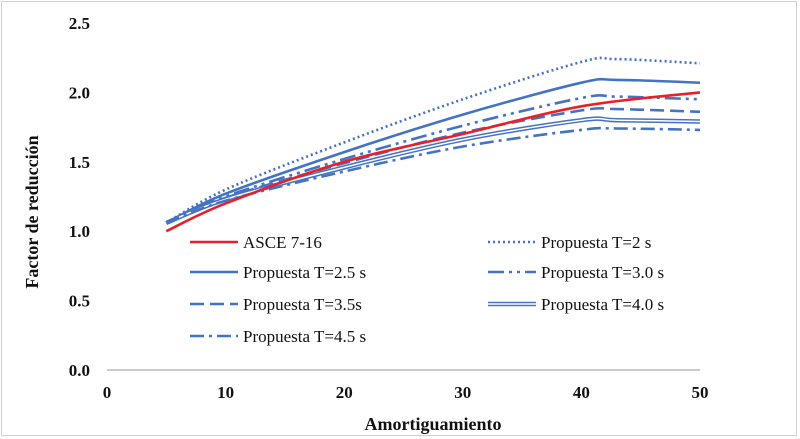 The image size is (800, 439). I want to click on y-tick-label: 2.5, so click(79, 23).